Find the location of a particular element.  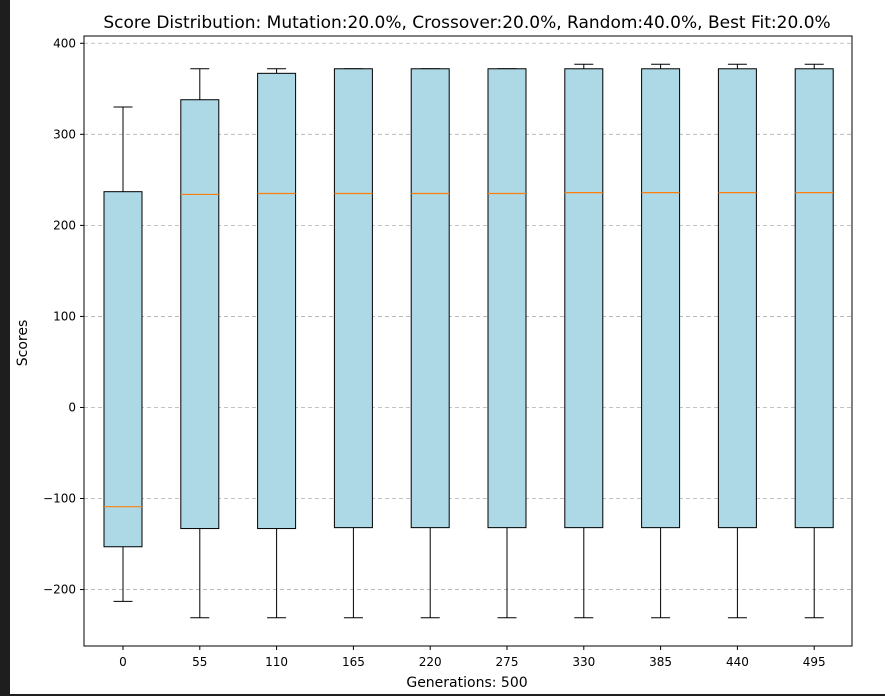

y-tick-label: 400 is located at coordinates (64, 43).